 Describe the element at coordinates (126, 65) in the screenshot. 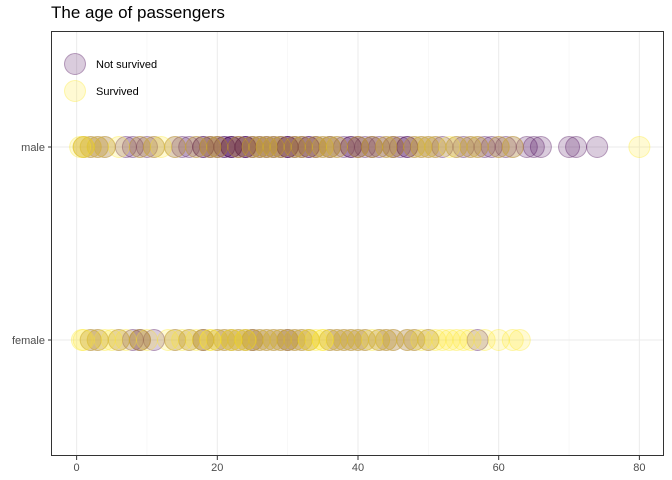

I see `legend-label: Not survived` at that location.